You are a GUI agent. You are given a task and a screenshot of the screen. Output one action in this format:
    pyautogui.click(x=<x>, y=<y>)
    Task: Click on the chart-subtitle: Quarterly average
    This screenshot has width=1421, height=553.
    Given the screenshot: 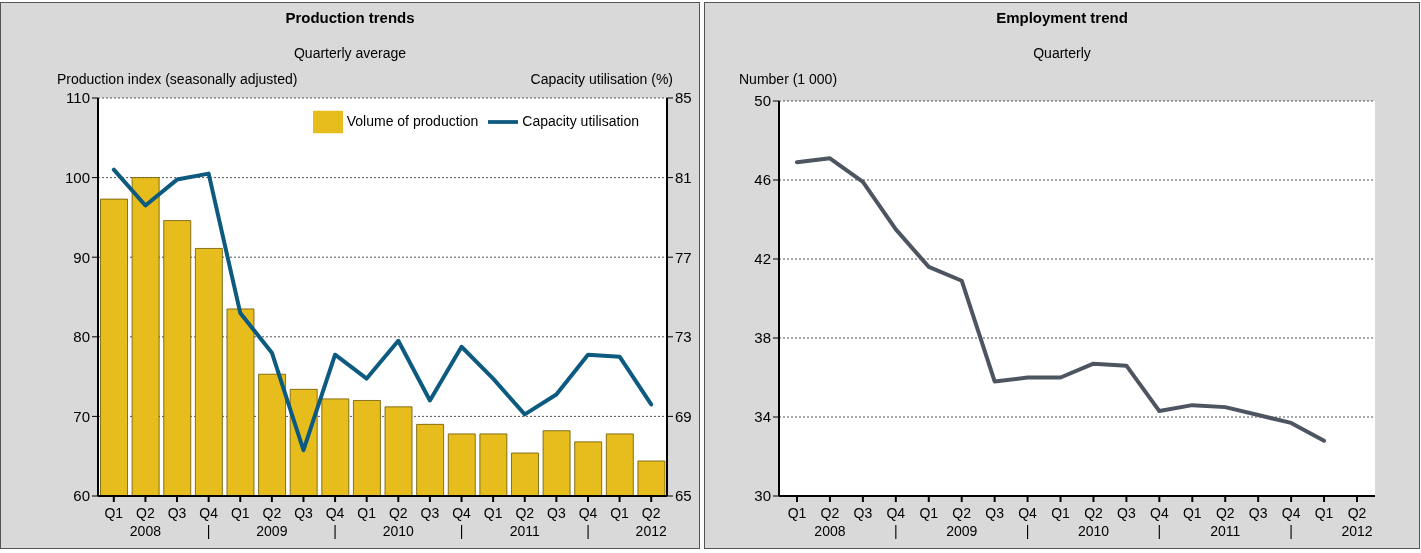 What is the action you would take?
    pyautogui.click(x=350, y=53)
    